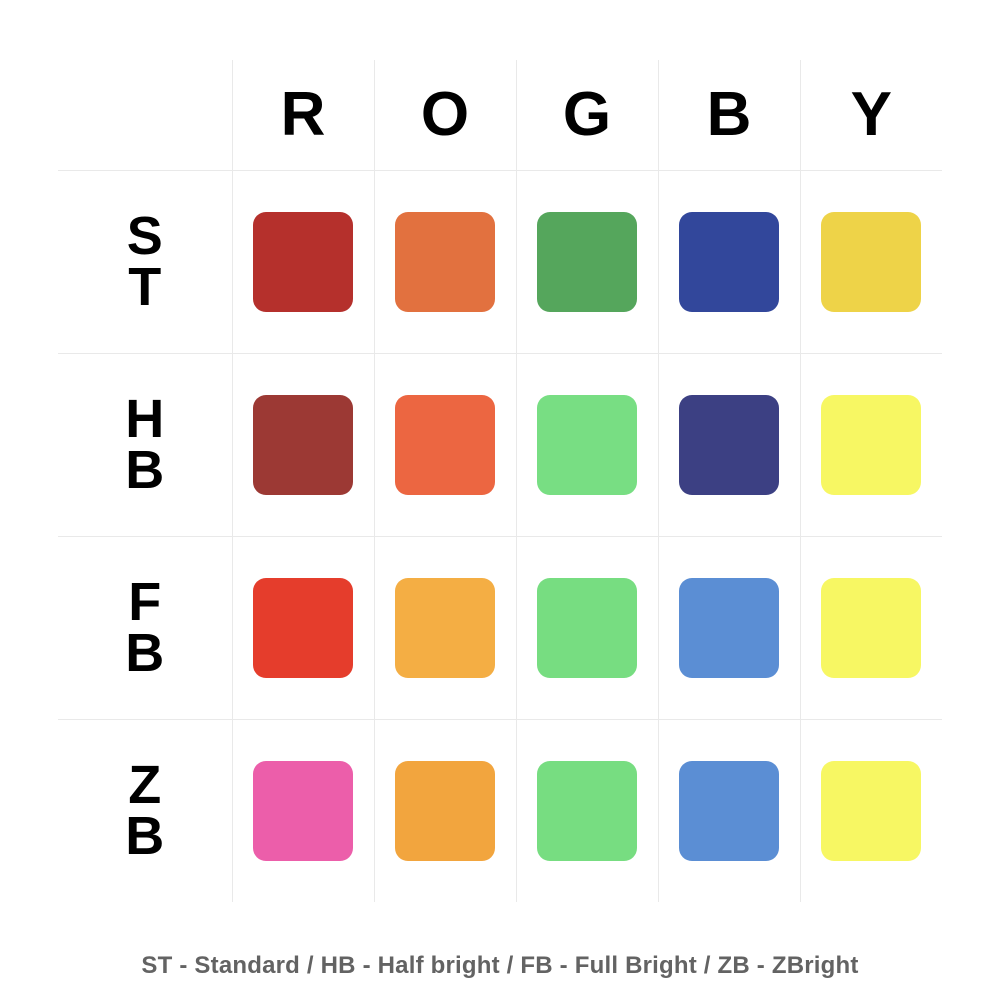 The width and height of the screenshot is (1000, 1000). What do you see at coordinates (587, 115) in the screenshot?
I see `column-header-green: G` at bounding box center [587, 115].